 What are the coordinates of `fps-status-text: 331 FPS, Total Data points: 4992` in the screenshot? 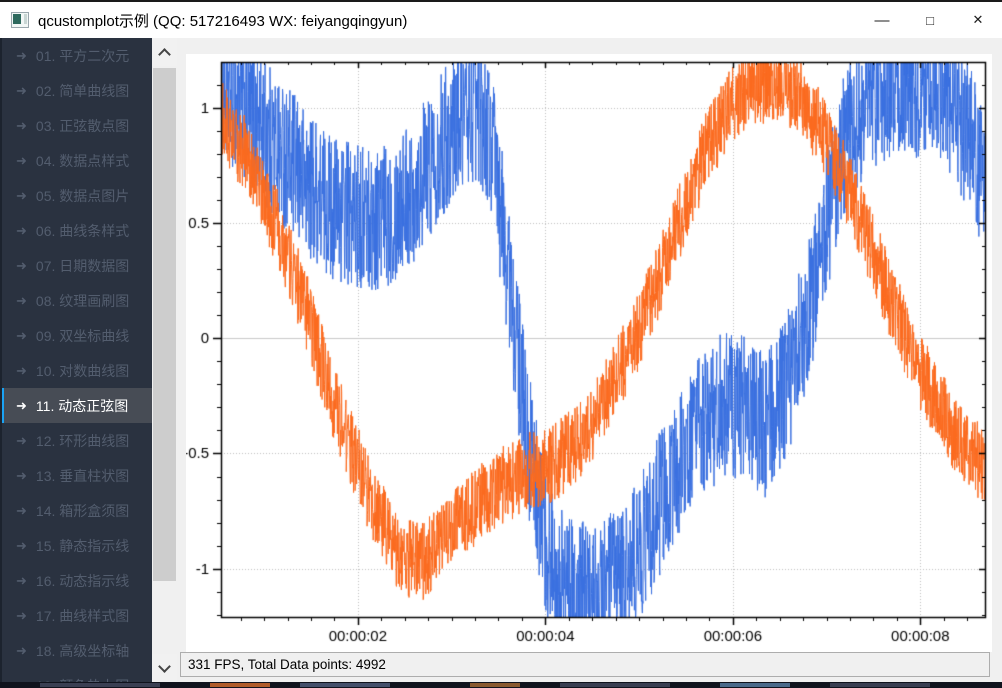 It's located at (287, 664).